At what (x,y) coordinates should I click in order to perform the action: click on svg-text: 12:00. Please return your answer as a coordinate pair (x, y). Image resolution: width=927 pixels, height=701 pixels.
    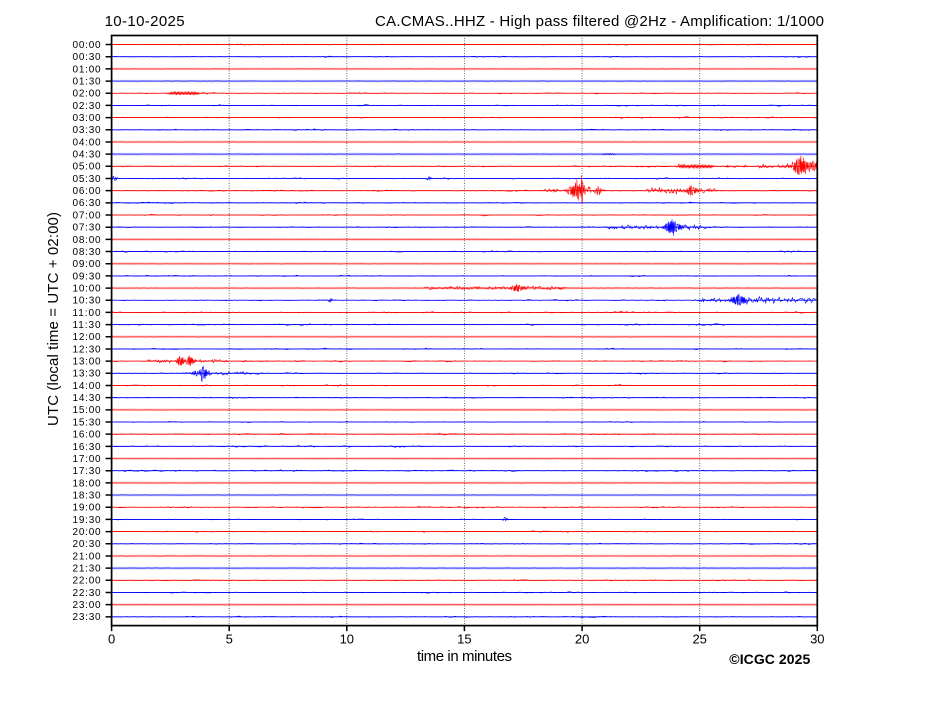
    Looking at the image, I should click on (87, 337).